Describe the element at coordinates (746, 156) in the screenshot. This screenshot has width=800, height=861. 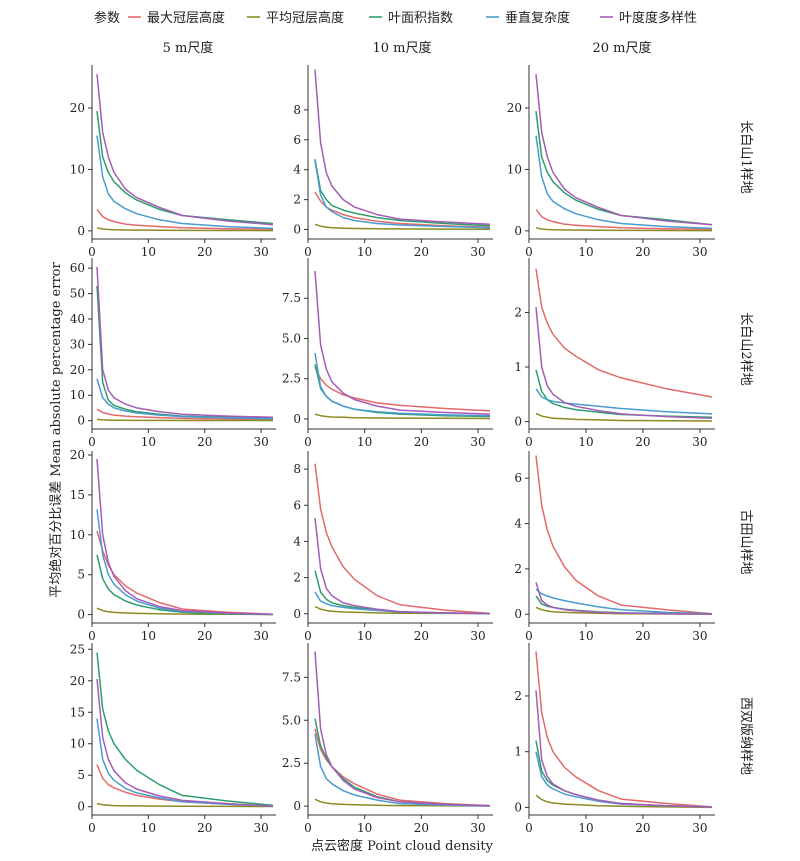
I see `row-label-changbai1: 长白山1样地` at that location.